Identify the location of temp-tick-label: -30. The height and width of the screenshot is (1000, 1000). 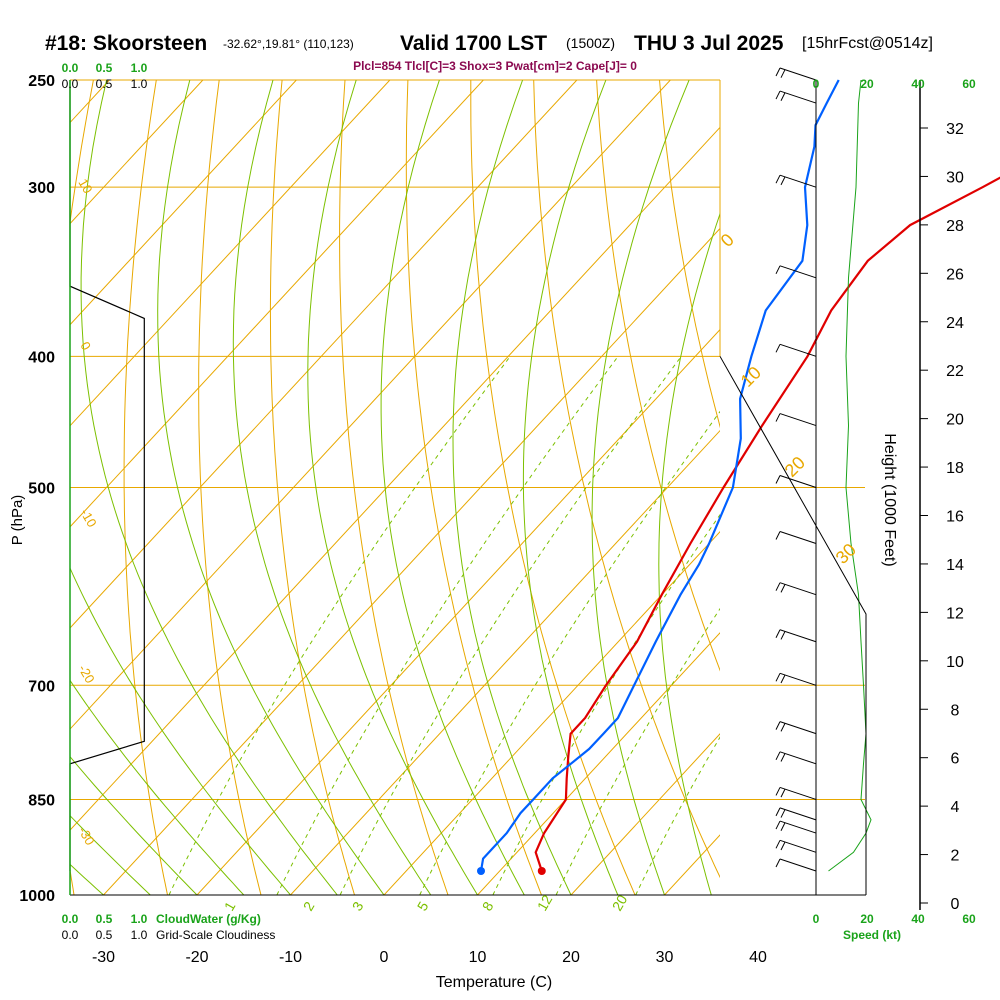
(103, 957).